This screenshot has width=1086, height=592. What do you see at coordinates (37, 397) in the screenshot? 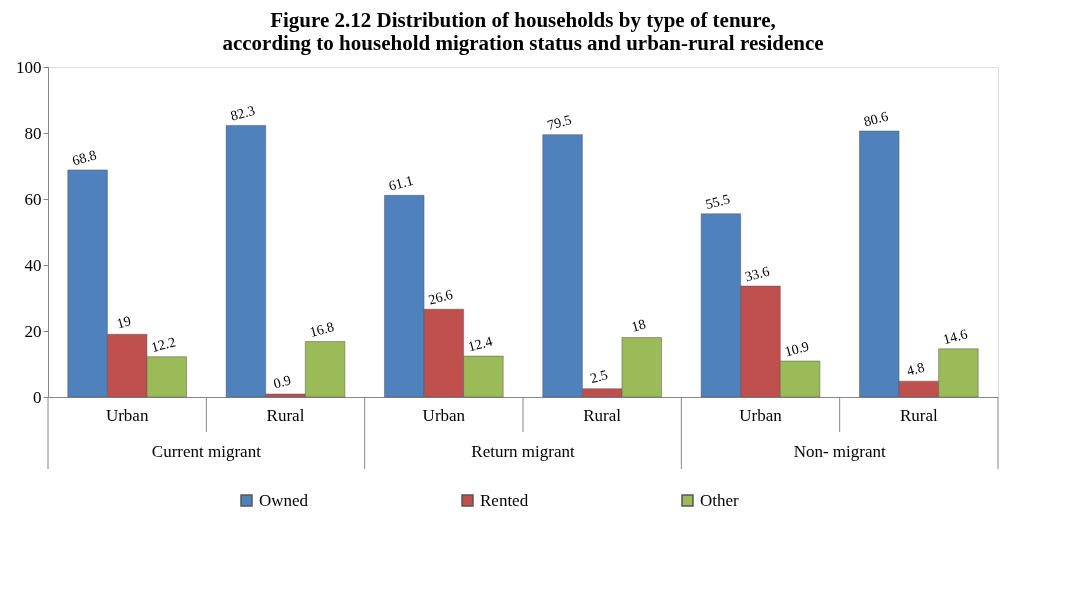
I see `y-tick-label: 0` at bounding box center [37, 397].